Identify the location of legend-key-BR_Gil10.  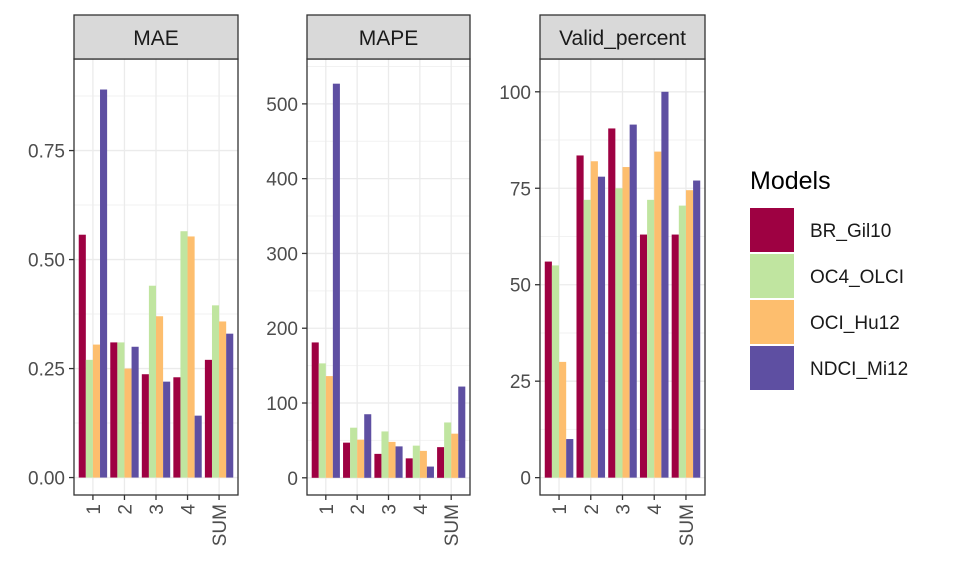
(772, 230).